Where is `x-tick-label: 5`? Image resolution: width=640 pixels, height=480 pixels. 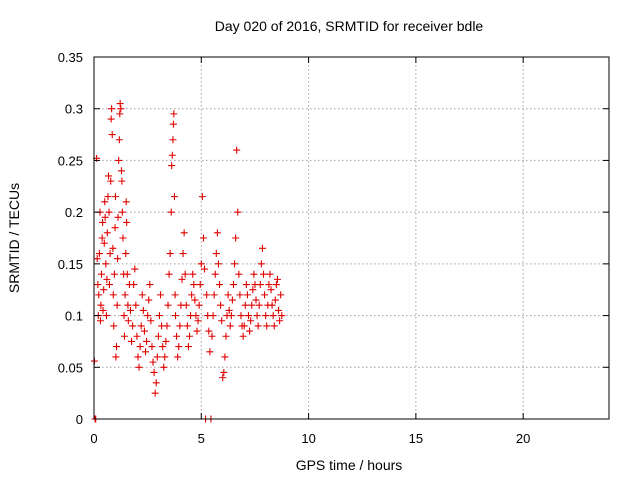
x-tick-label: 5 is located at coordinates (201, 438).